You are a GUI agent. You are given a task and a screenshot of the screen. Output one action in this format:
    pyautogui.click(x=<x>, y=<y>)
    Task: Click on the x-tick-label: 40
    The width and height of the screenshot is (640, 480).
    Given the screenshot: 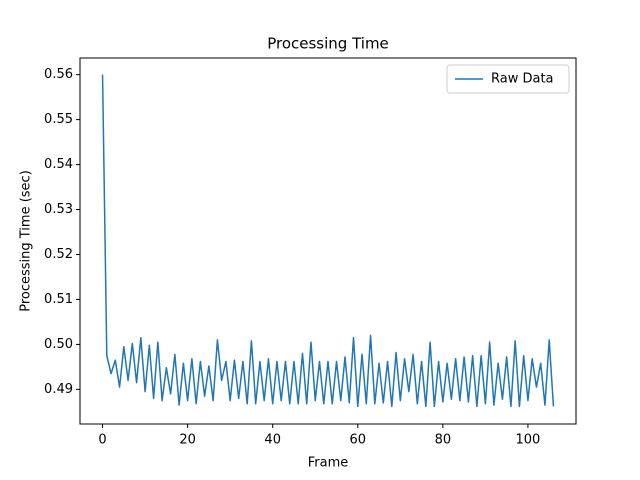 What is the action you would take?
    pyautogui.click(x=272, y=440)
    